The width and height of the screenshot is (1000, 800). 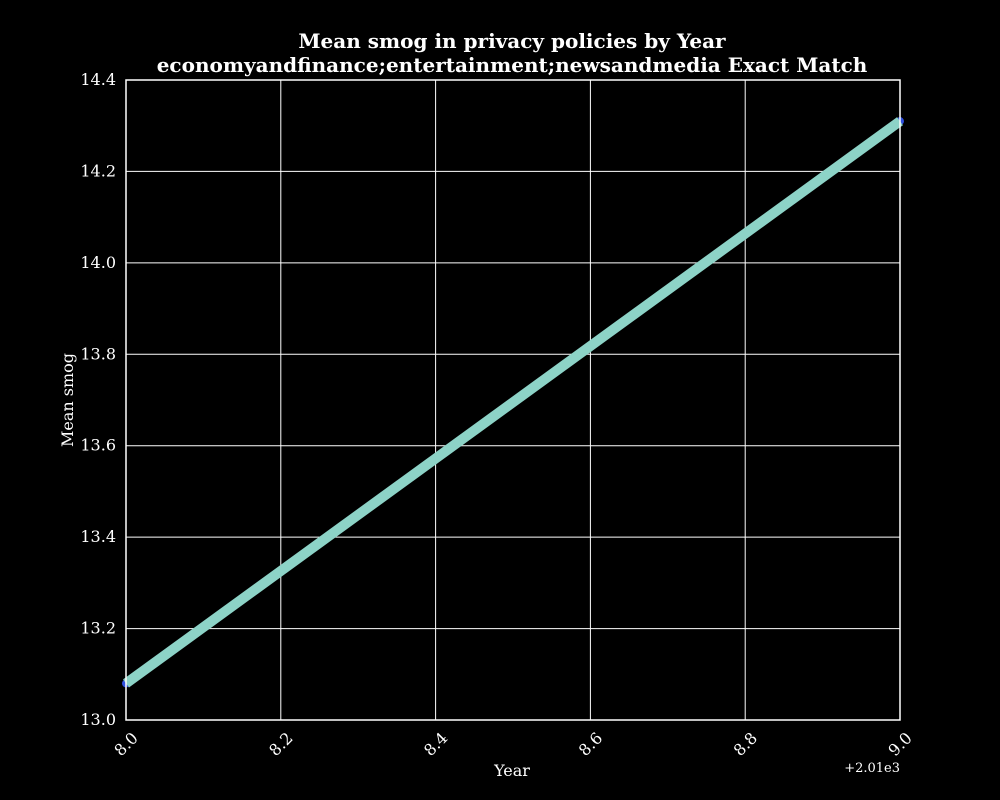 What do you see at coordinates (98, 353) in the screenshot?
I see `y-tick-label: 13.8` at bounding box center [98, 353].